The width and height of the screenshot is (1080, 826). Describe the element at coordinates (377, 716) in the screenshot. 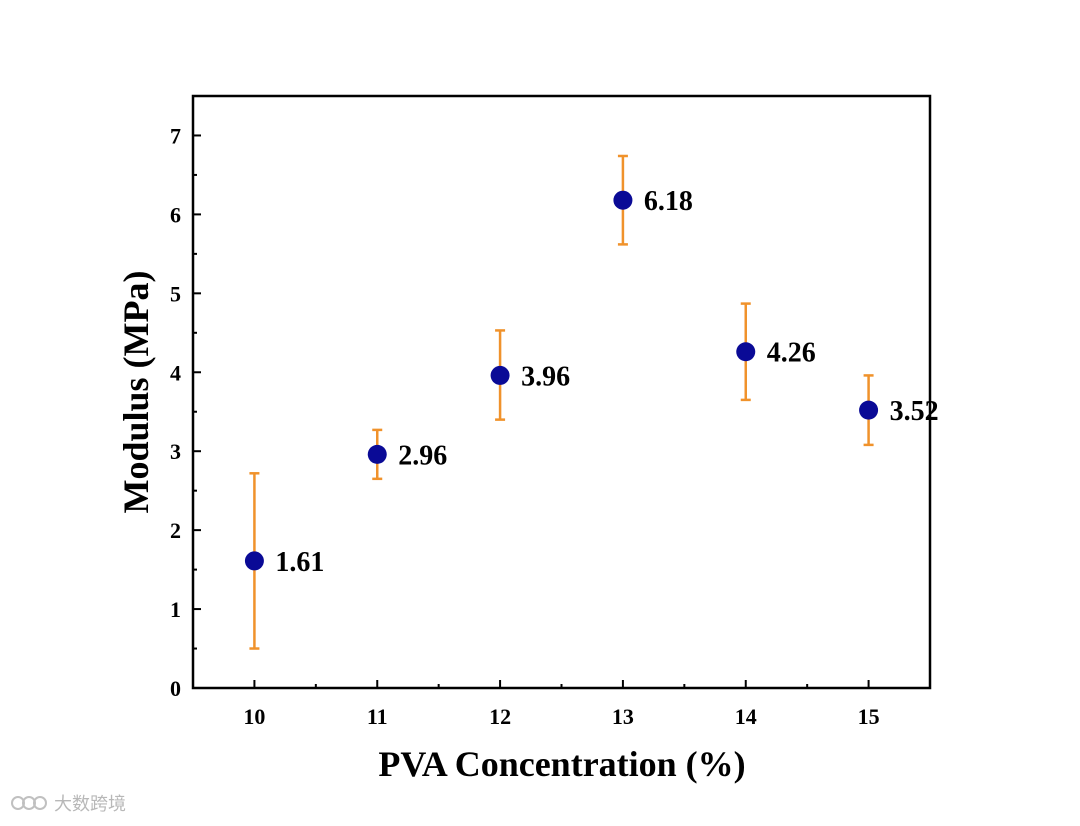

I see `x-tick-label: 11` at that location.